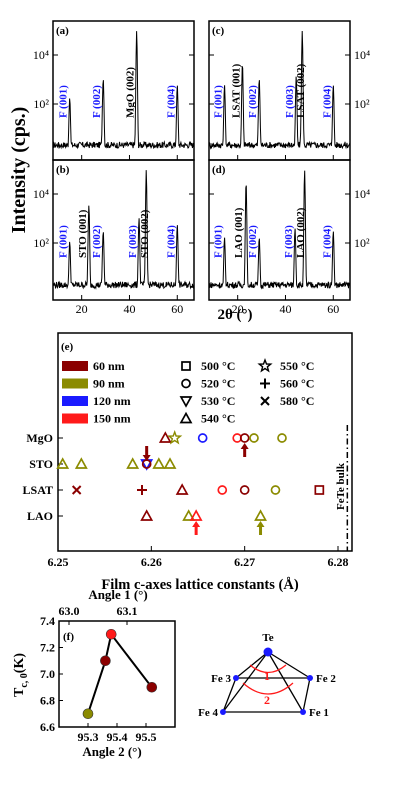 This screenshot has width=400, height=801. What do you see at coordinates (285, 309) in the screenshot?
I see `xrd-x-tick-label: 40` at bounding box center [285, 309].